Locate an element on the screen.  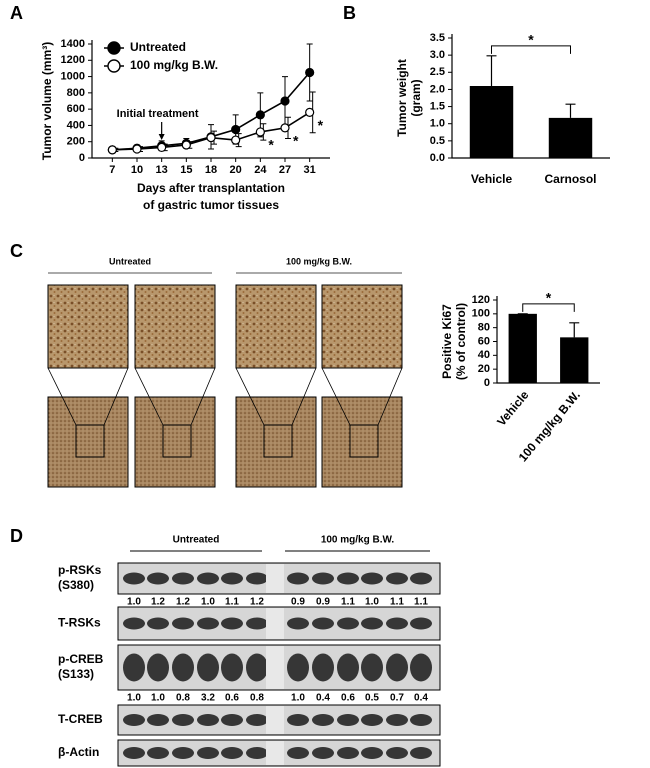
x-tick-label: 18 is located at coordinates (211, 170).